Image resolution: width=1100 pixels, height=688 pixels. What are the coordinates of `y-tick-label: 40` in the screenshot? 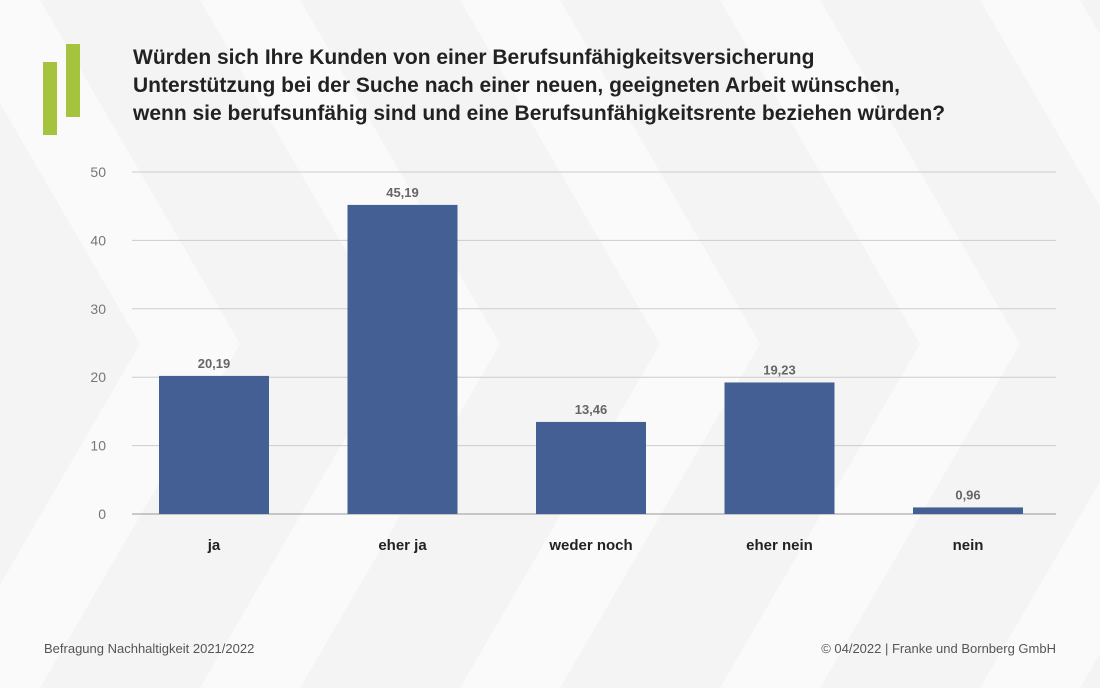 It's located at (98, 240).